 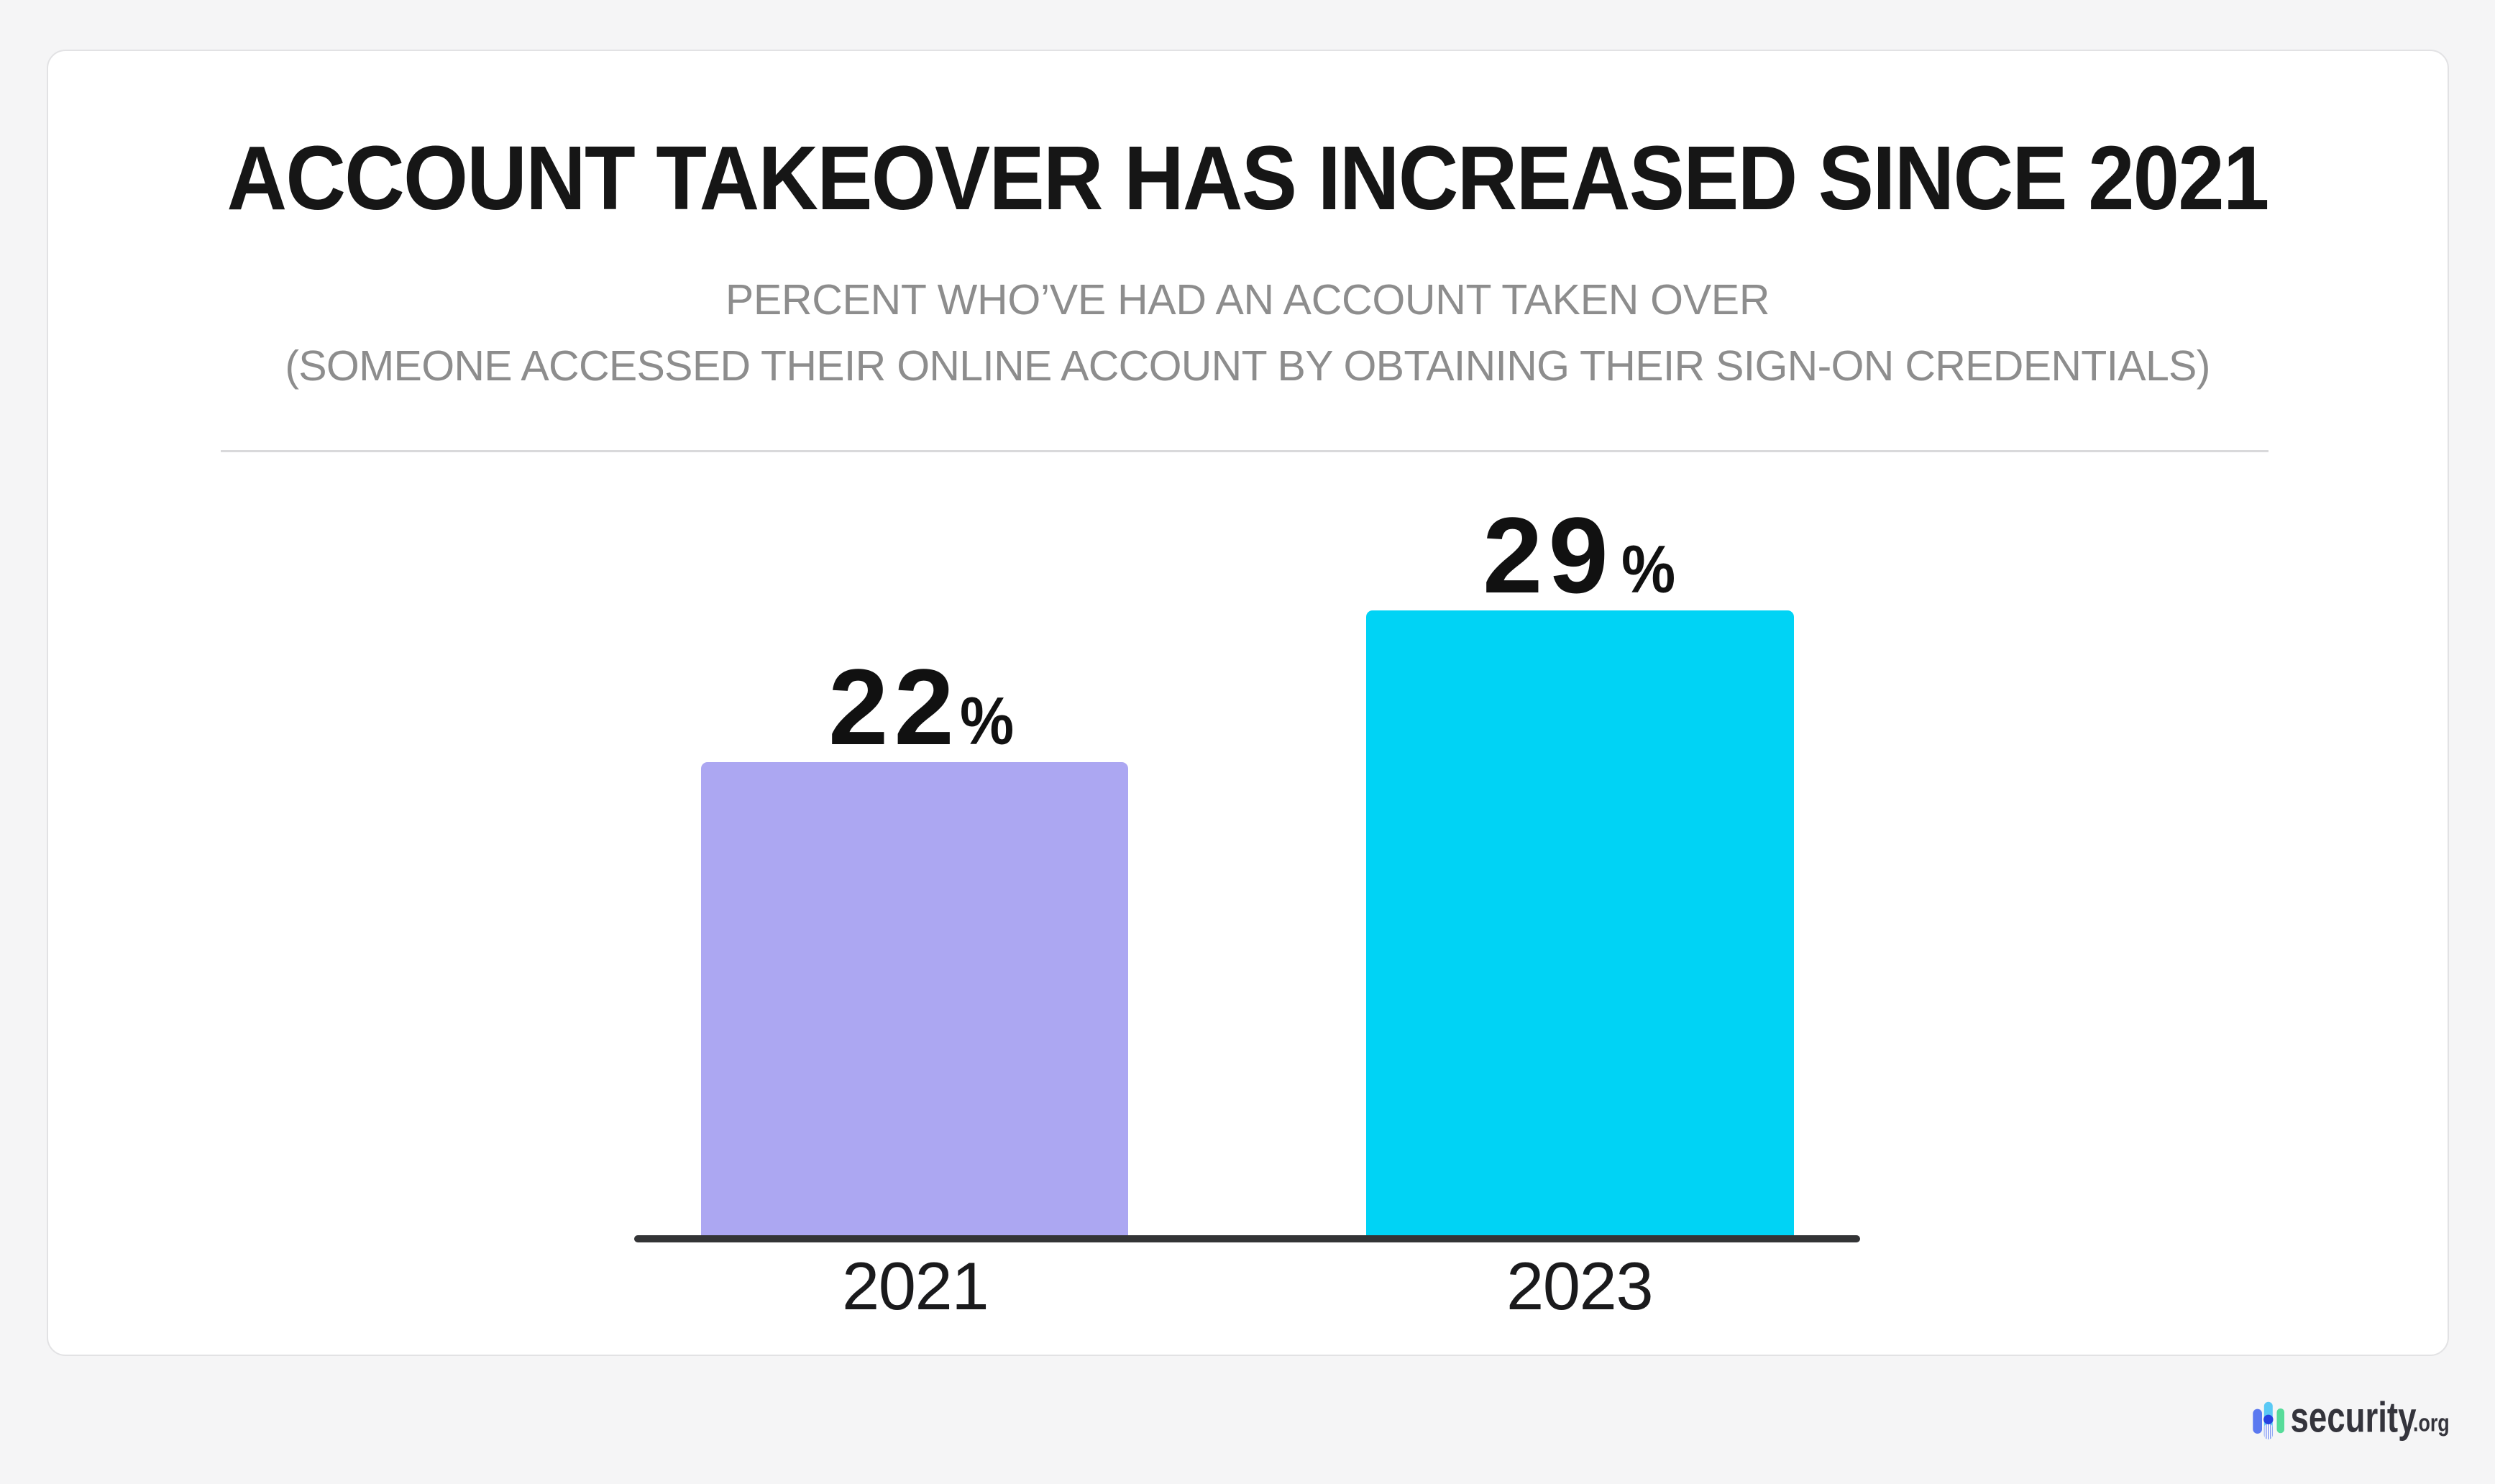 What do you see at coordinates (2354, 1420) in the screenshot?
I see `svg-text: security` at bounding box center [2354, 1420].